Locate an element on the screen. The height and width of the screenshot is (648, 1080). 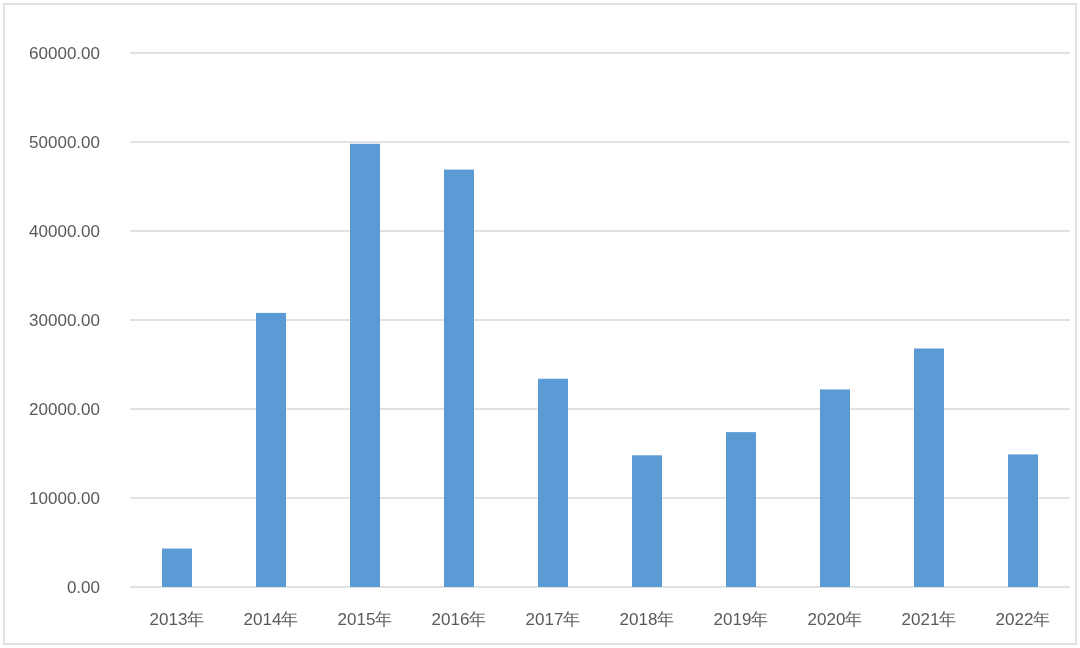
x-tick-label: 2016年 is located at coordinates (459, 619).